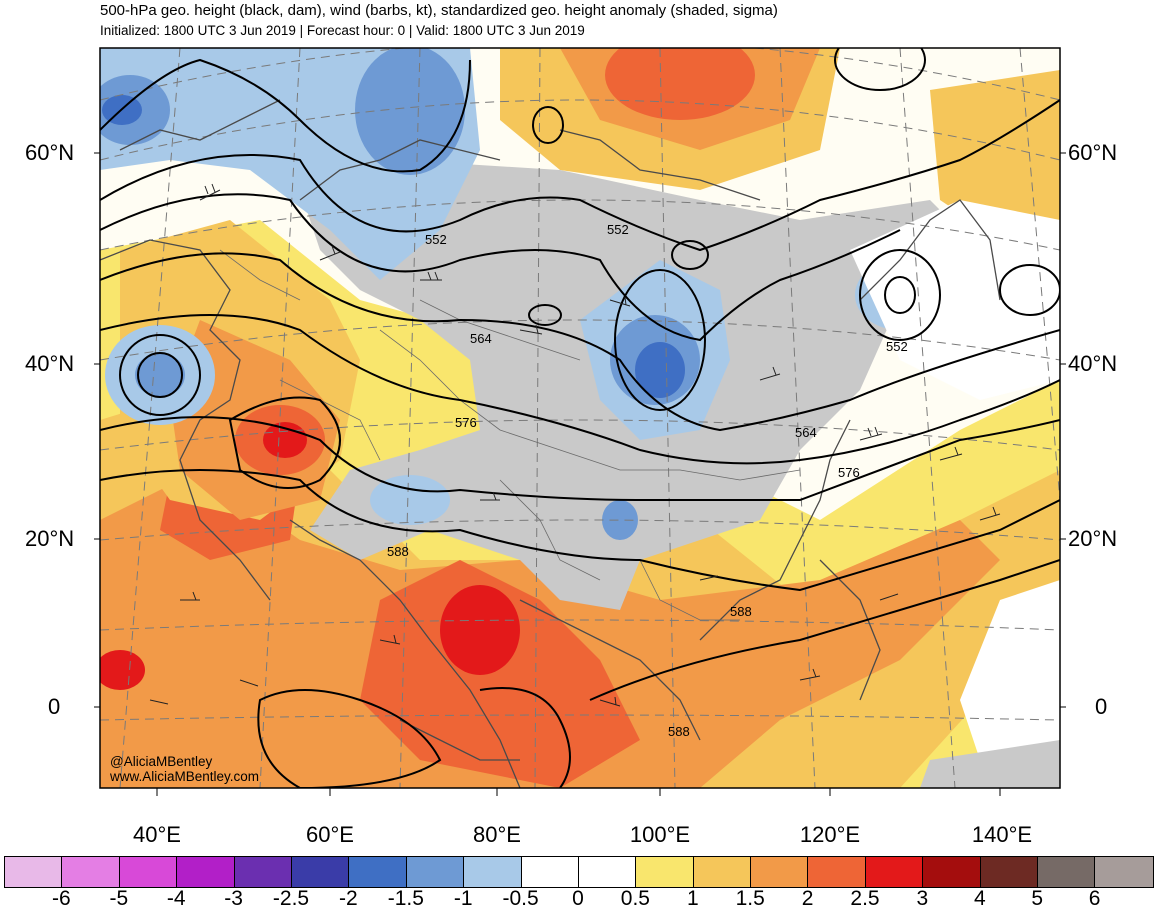 This screenshot has height=913, width=1160. What do you see at coordinates (660, 834) in the screenshot?
I see `lon-label: 100°E` at bounding box center [660, 834].